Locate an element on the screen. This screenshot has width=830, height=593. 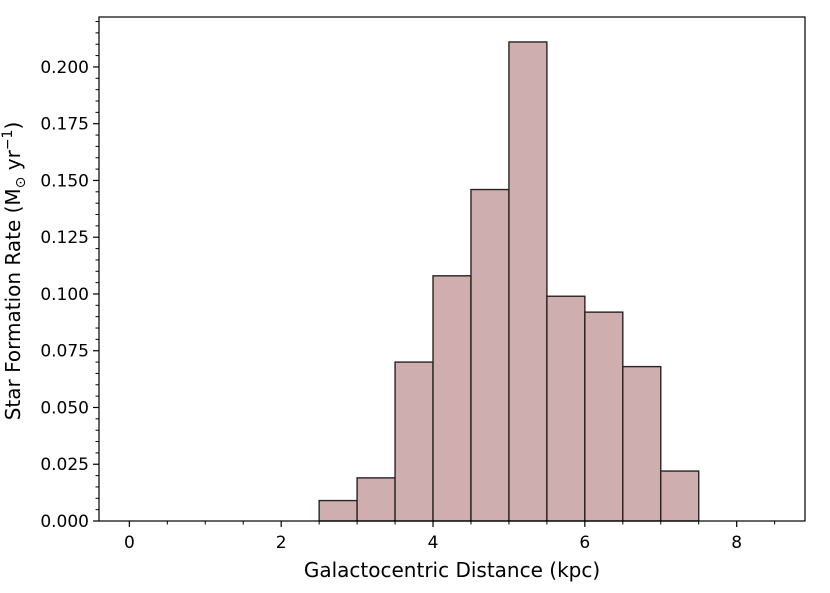
y-tick-label: 0.050 is located at coordinates (64, 408).